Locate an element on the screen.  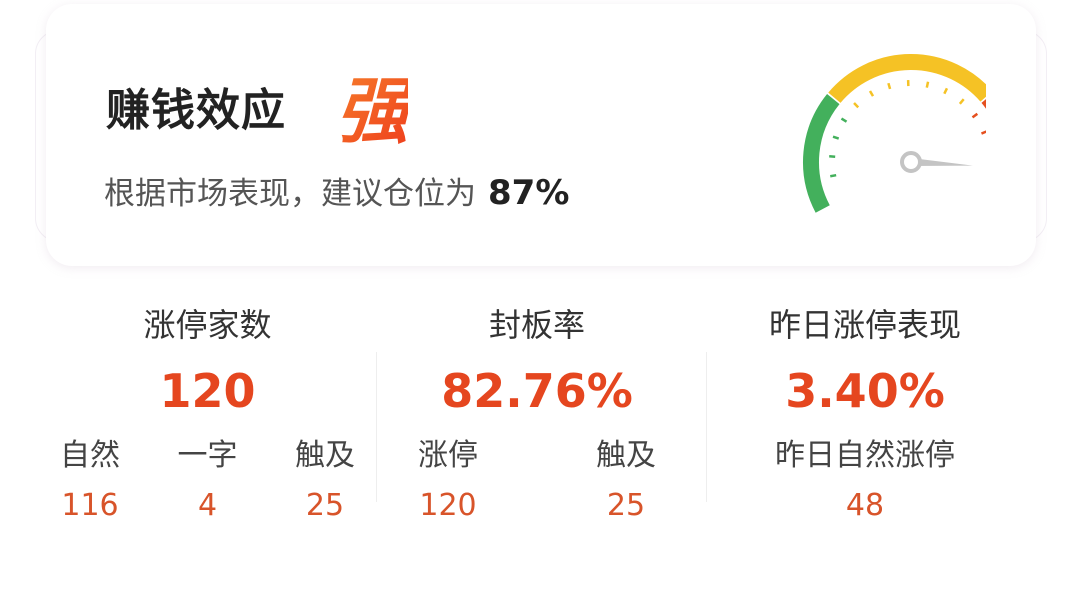
sub-label: 一字 is located at coordinates (207, 455).